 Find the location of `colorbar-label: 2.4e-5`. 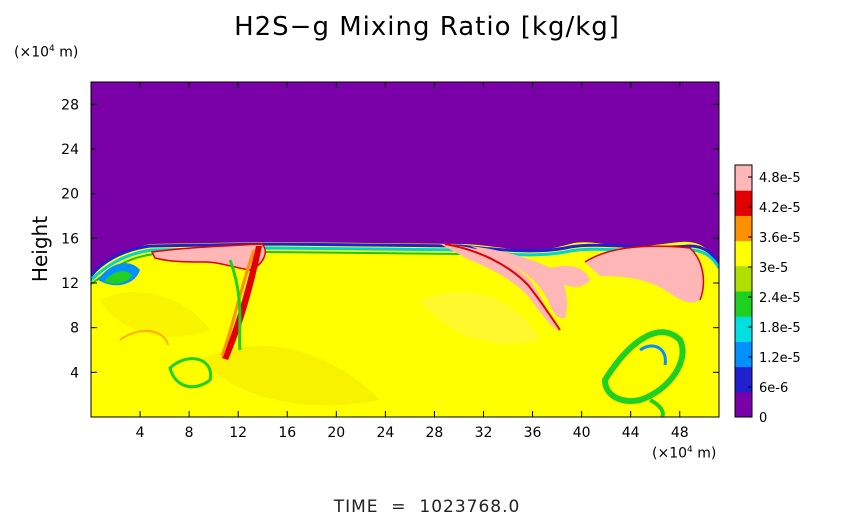

colorbar-label: 2.4e-5 is located at coordinates (780, 298).